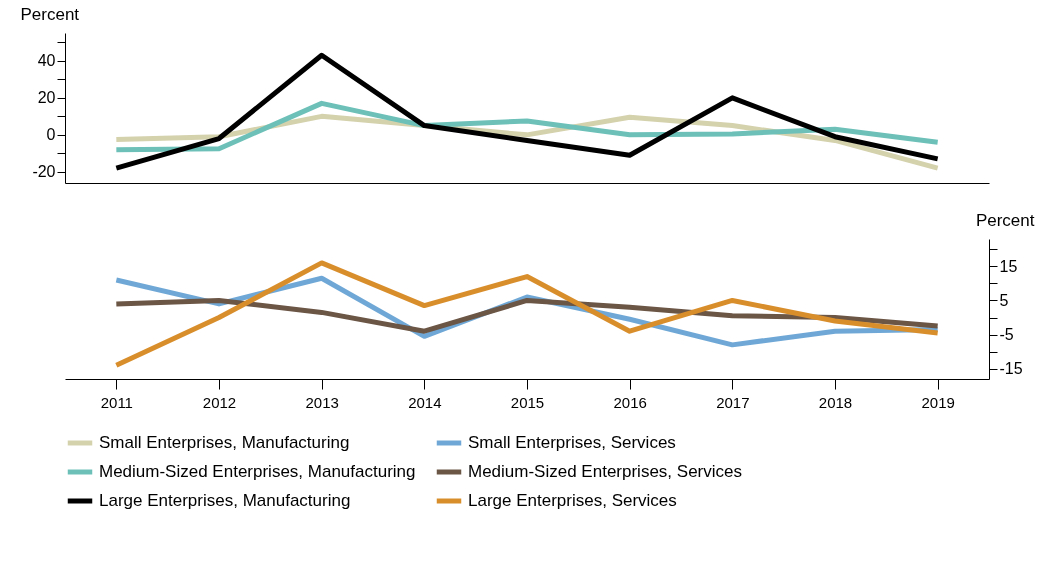  I want to click on y-tick-label: -20, so click(44, 172).